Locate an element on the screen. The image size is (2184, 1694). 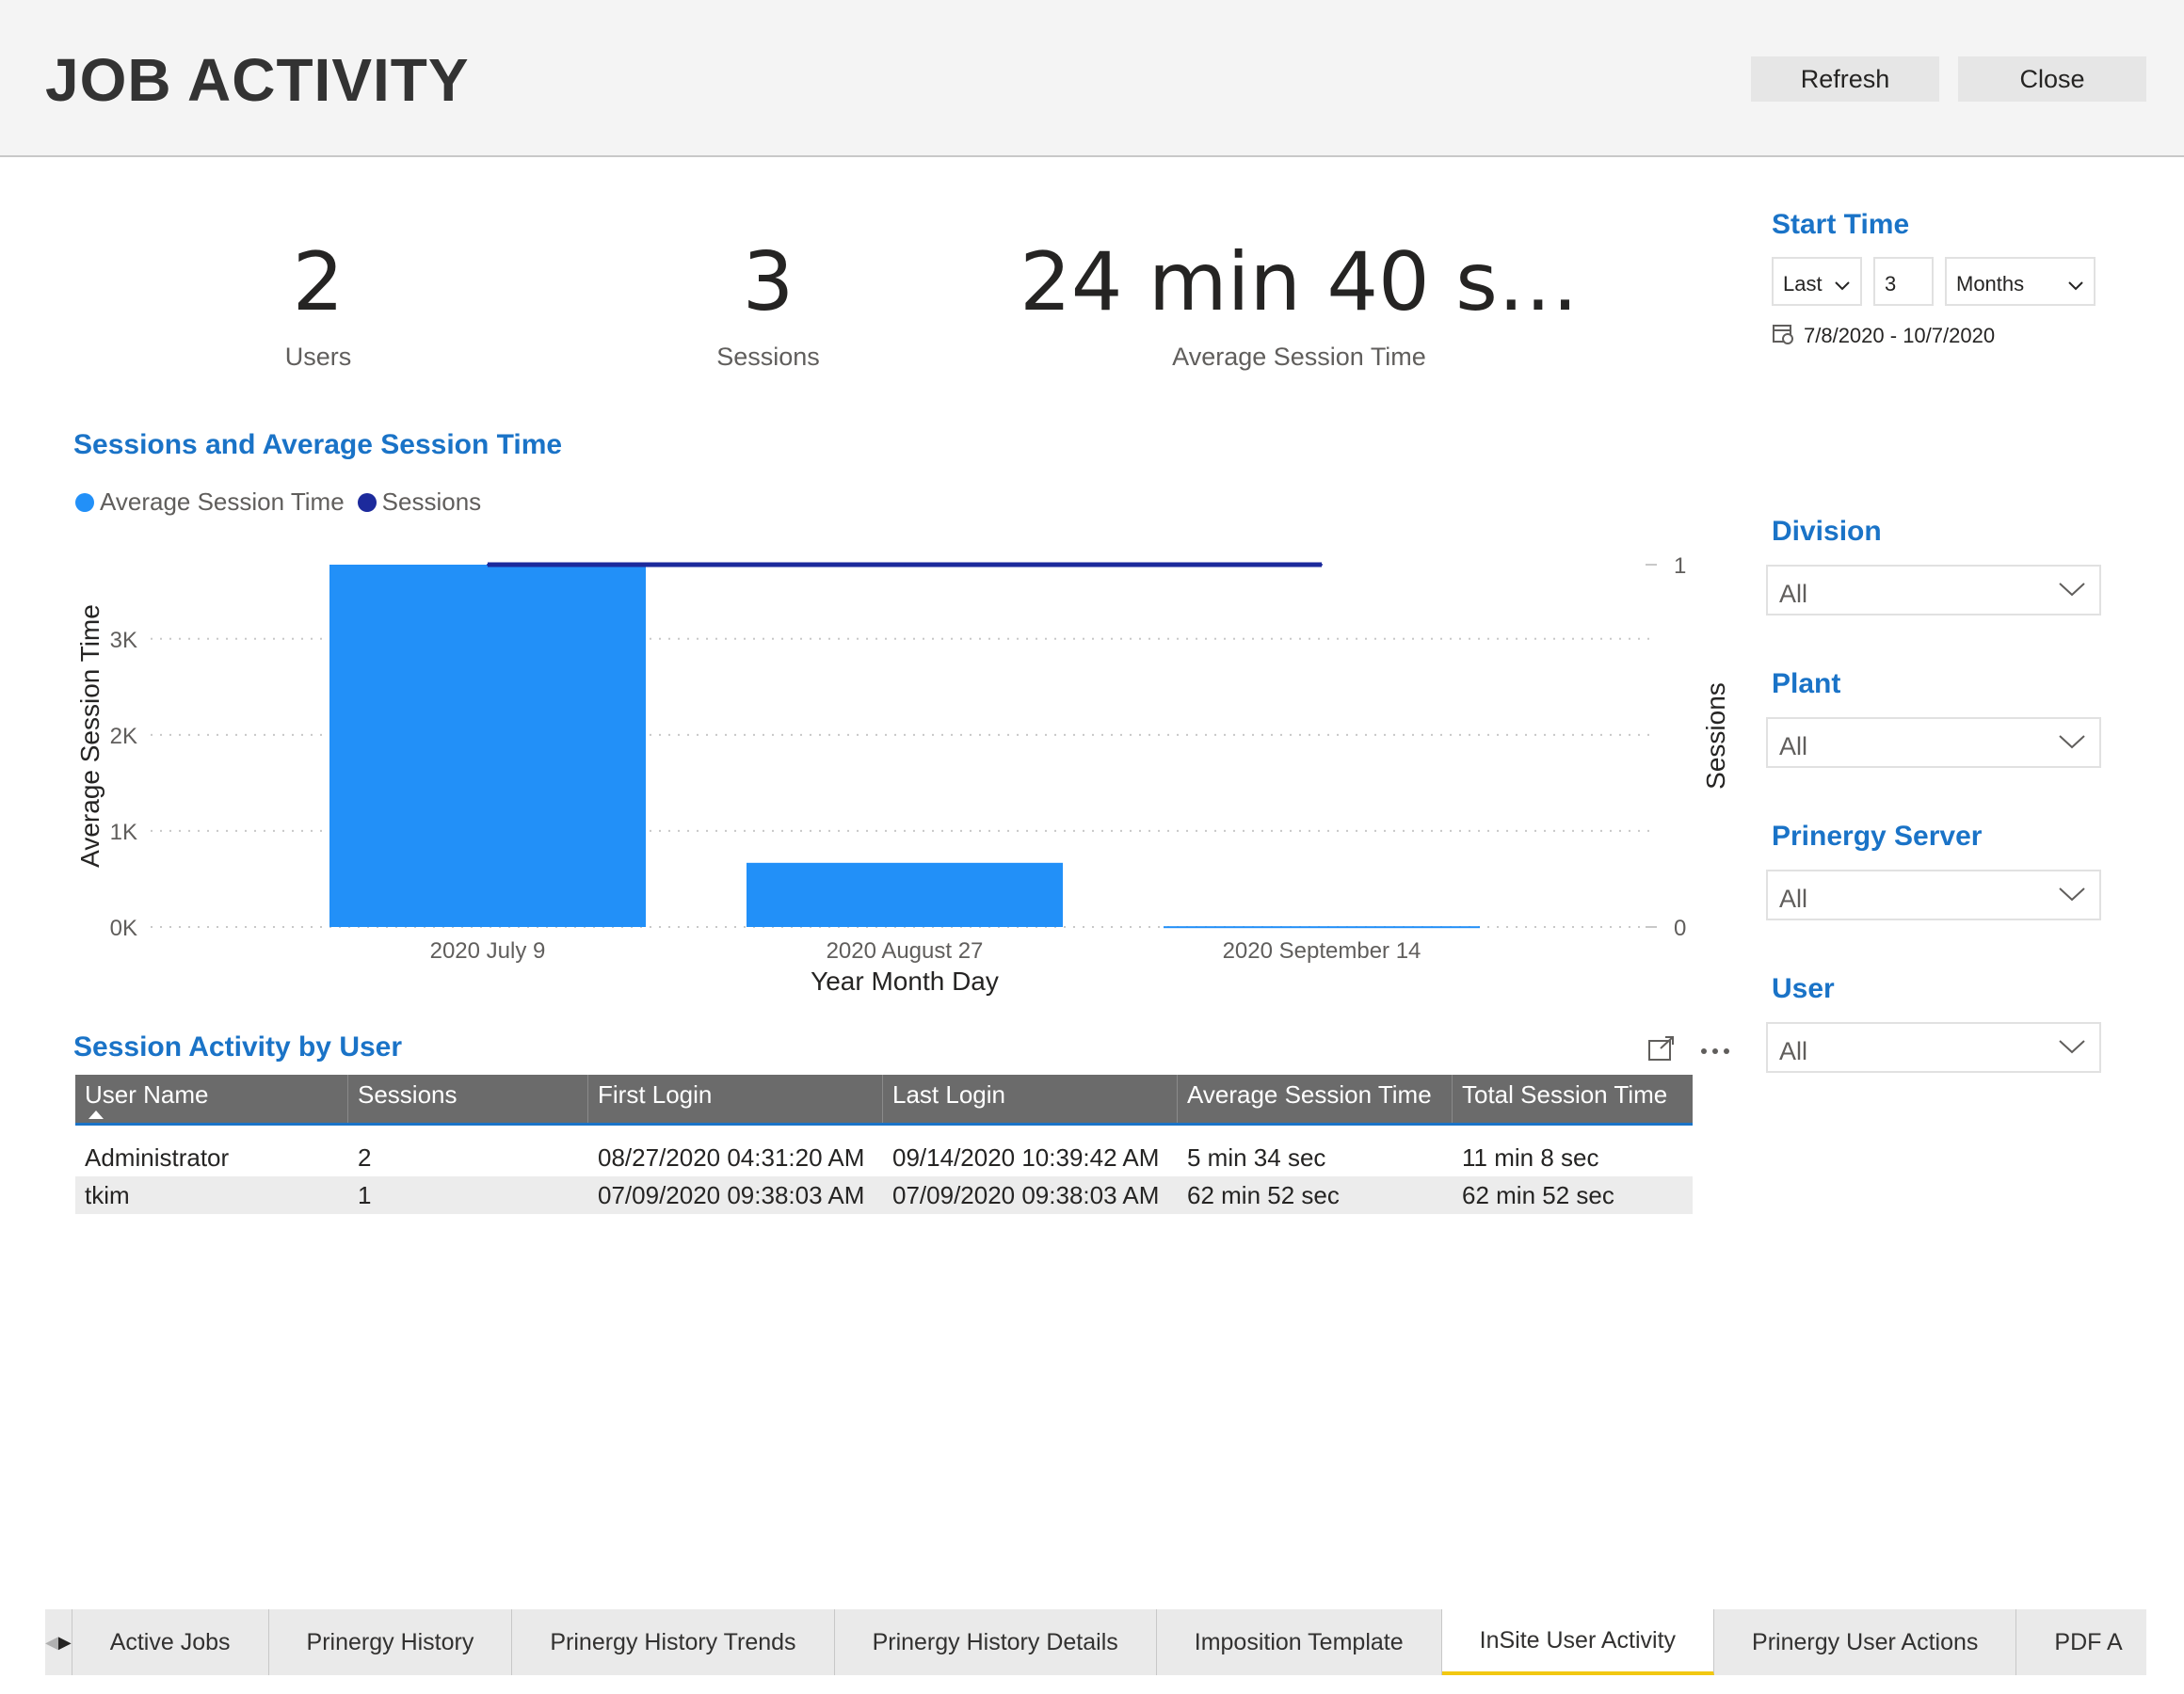
date-range: 7/8/2020 - 10/7/2020 is located at coordinates (1883, 336).